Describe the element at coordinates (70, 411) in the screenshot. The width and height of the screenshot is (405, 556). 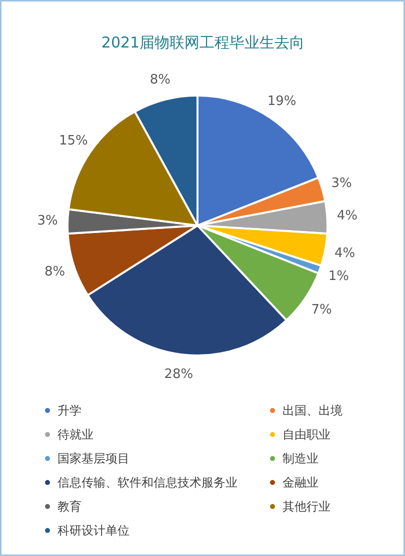
I see `legend-label: 升学` at that location.